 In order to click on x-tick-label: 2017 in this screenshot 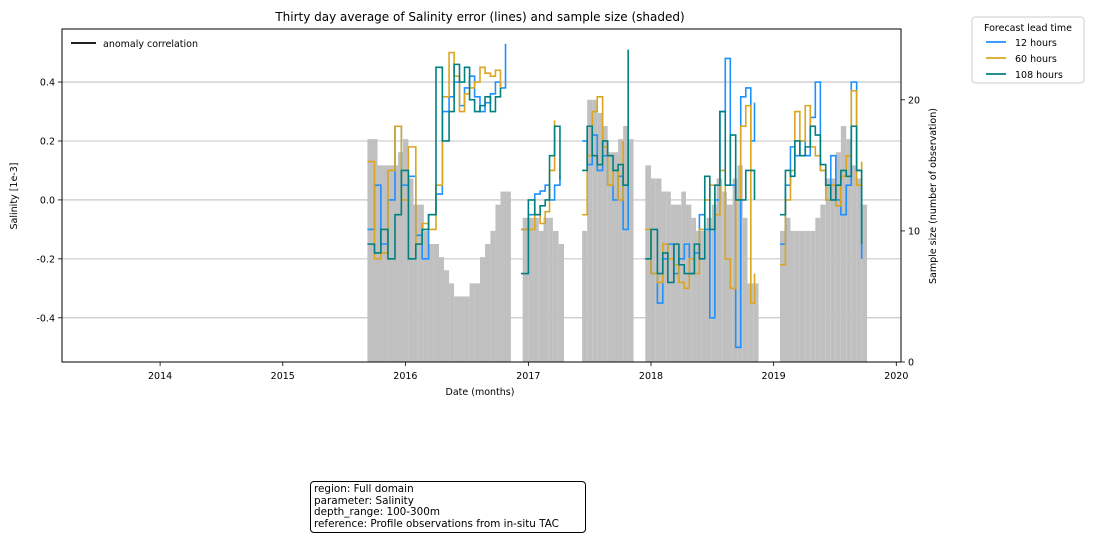, I will do `click(528, 376)`.